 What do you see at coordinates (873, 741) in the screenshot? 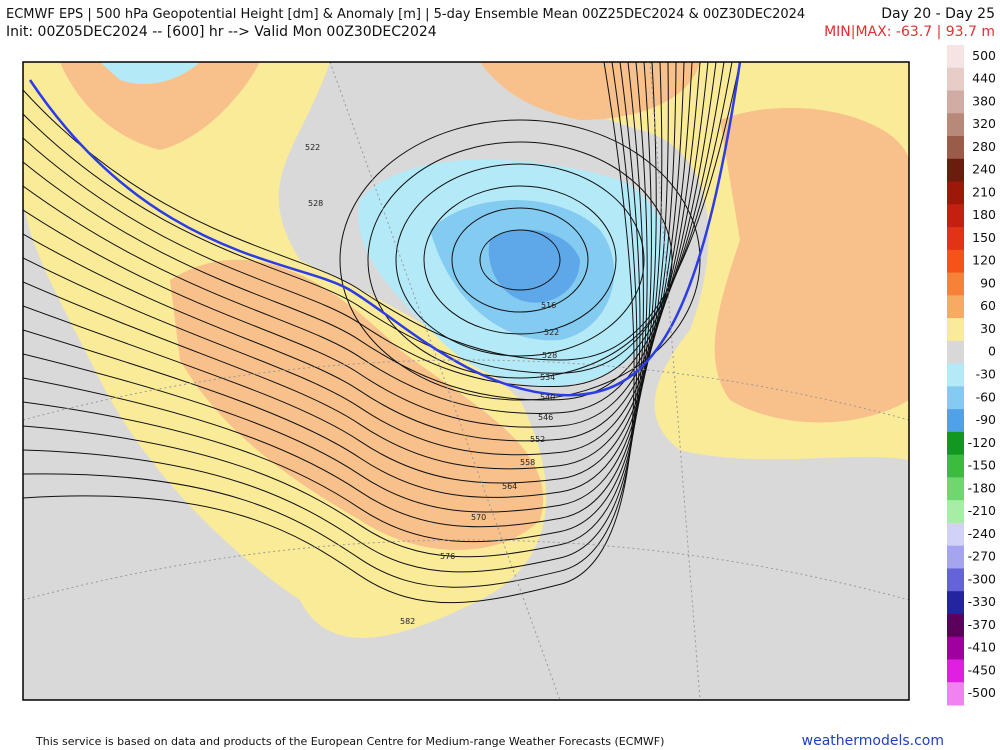
I see `footer-site: weathermodels.com` at bounding box center [873, 741].